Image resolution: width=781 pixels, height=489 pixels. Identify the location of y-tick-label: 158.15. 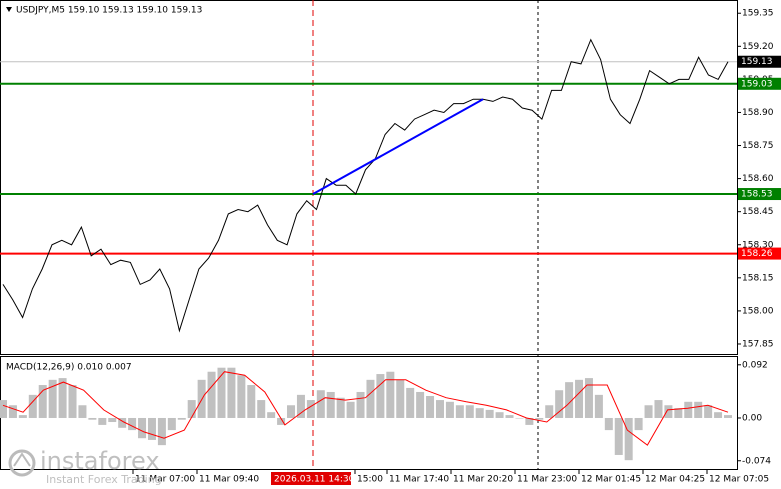
(758, 278).